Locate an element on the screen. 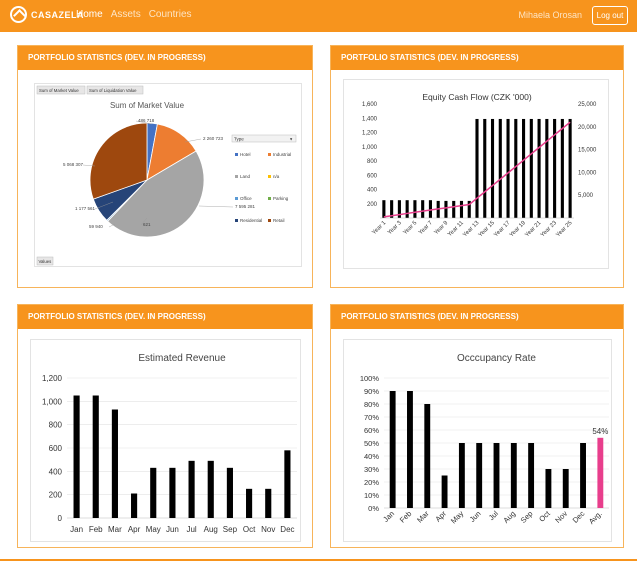 The width and height of the screenshot is (637, 564). x-tick-label: Mar is located at coordinates (115, 529).